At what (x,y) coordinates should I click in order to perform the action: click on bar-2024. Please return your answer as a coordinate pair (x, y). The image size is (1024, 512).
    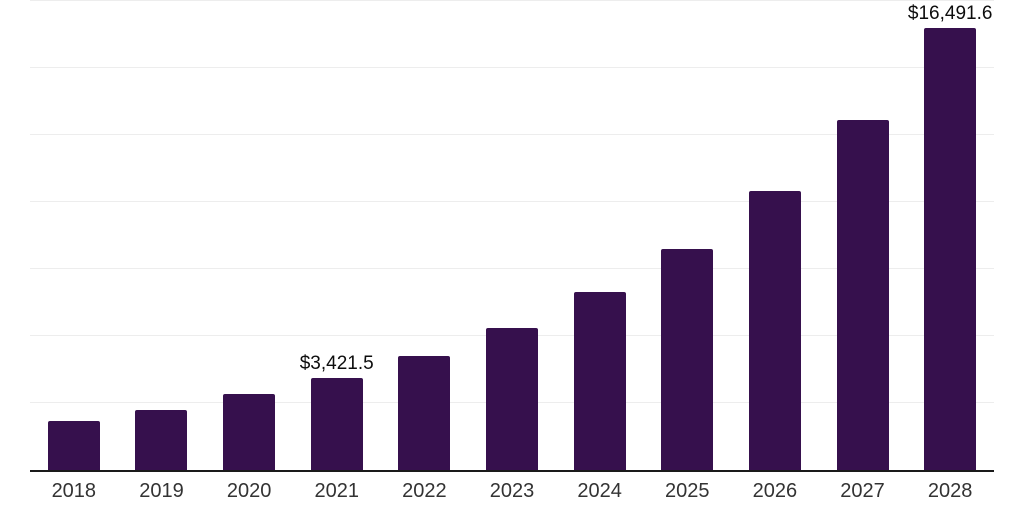
    Looking at the image, I should click on (599, 381).